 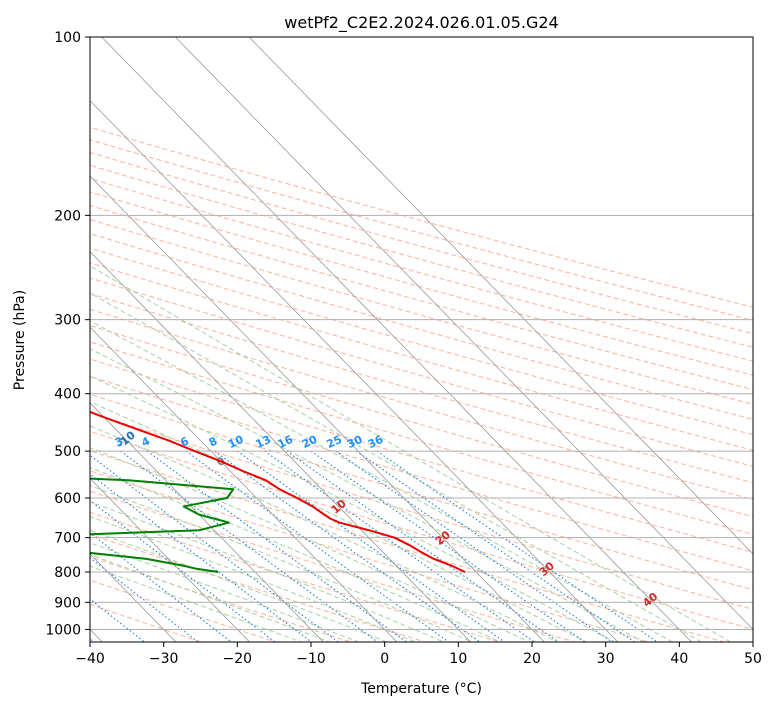 What do you see at coordinates (376, 442) in the screenshot?
I see `mixing-ratio-label: 36` at bounding box center [376, 442].